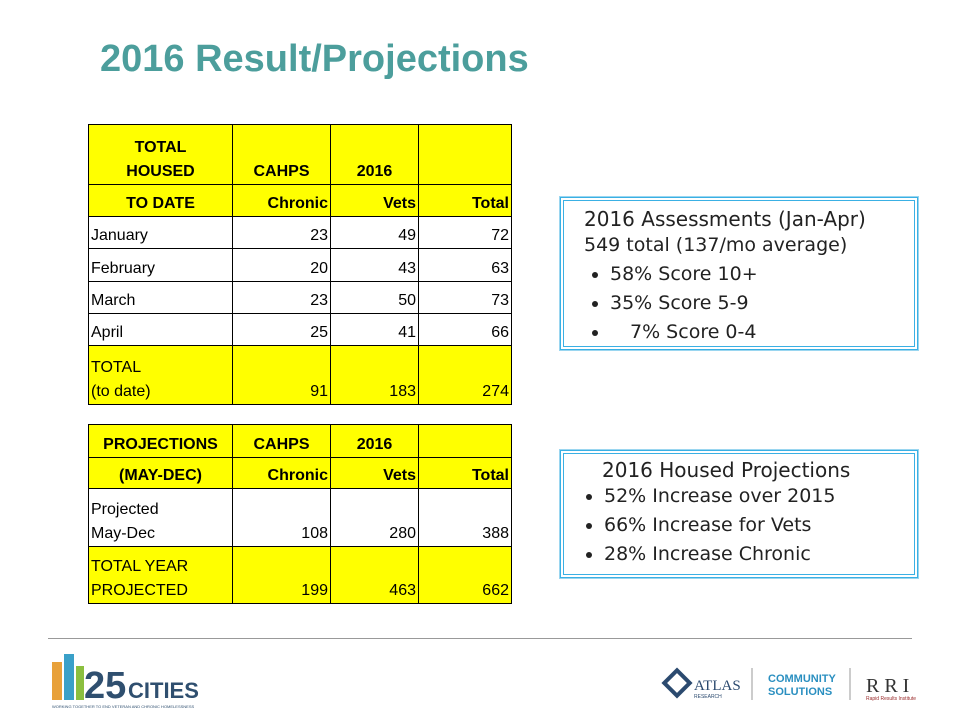 The height and width of the screenshot is (720, 960). Describe the element at coordinates (802, 679) in the screenshot. I see `logo-line: COMMUNITY` at that location.